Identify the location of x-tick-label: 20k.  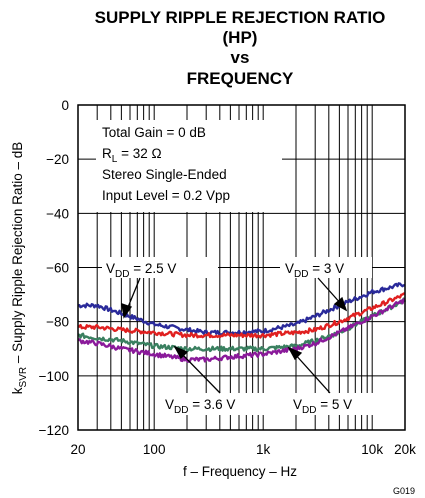
(405, 449).